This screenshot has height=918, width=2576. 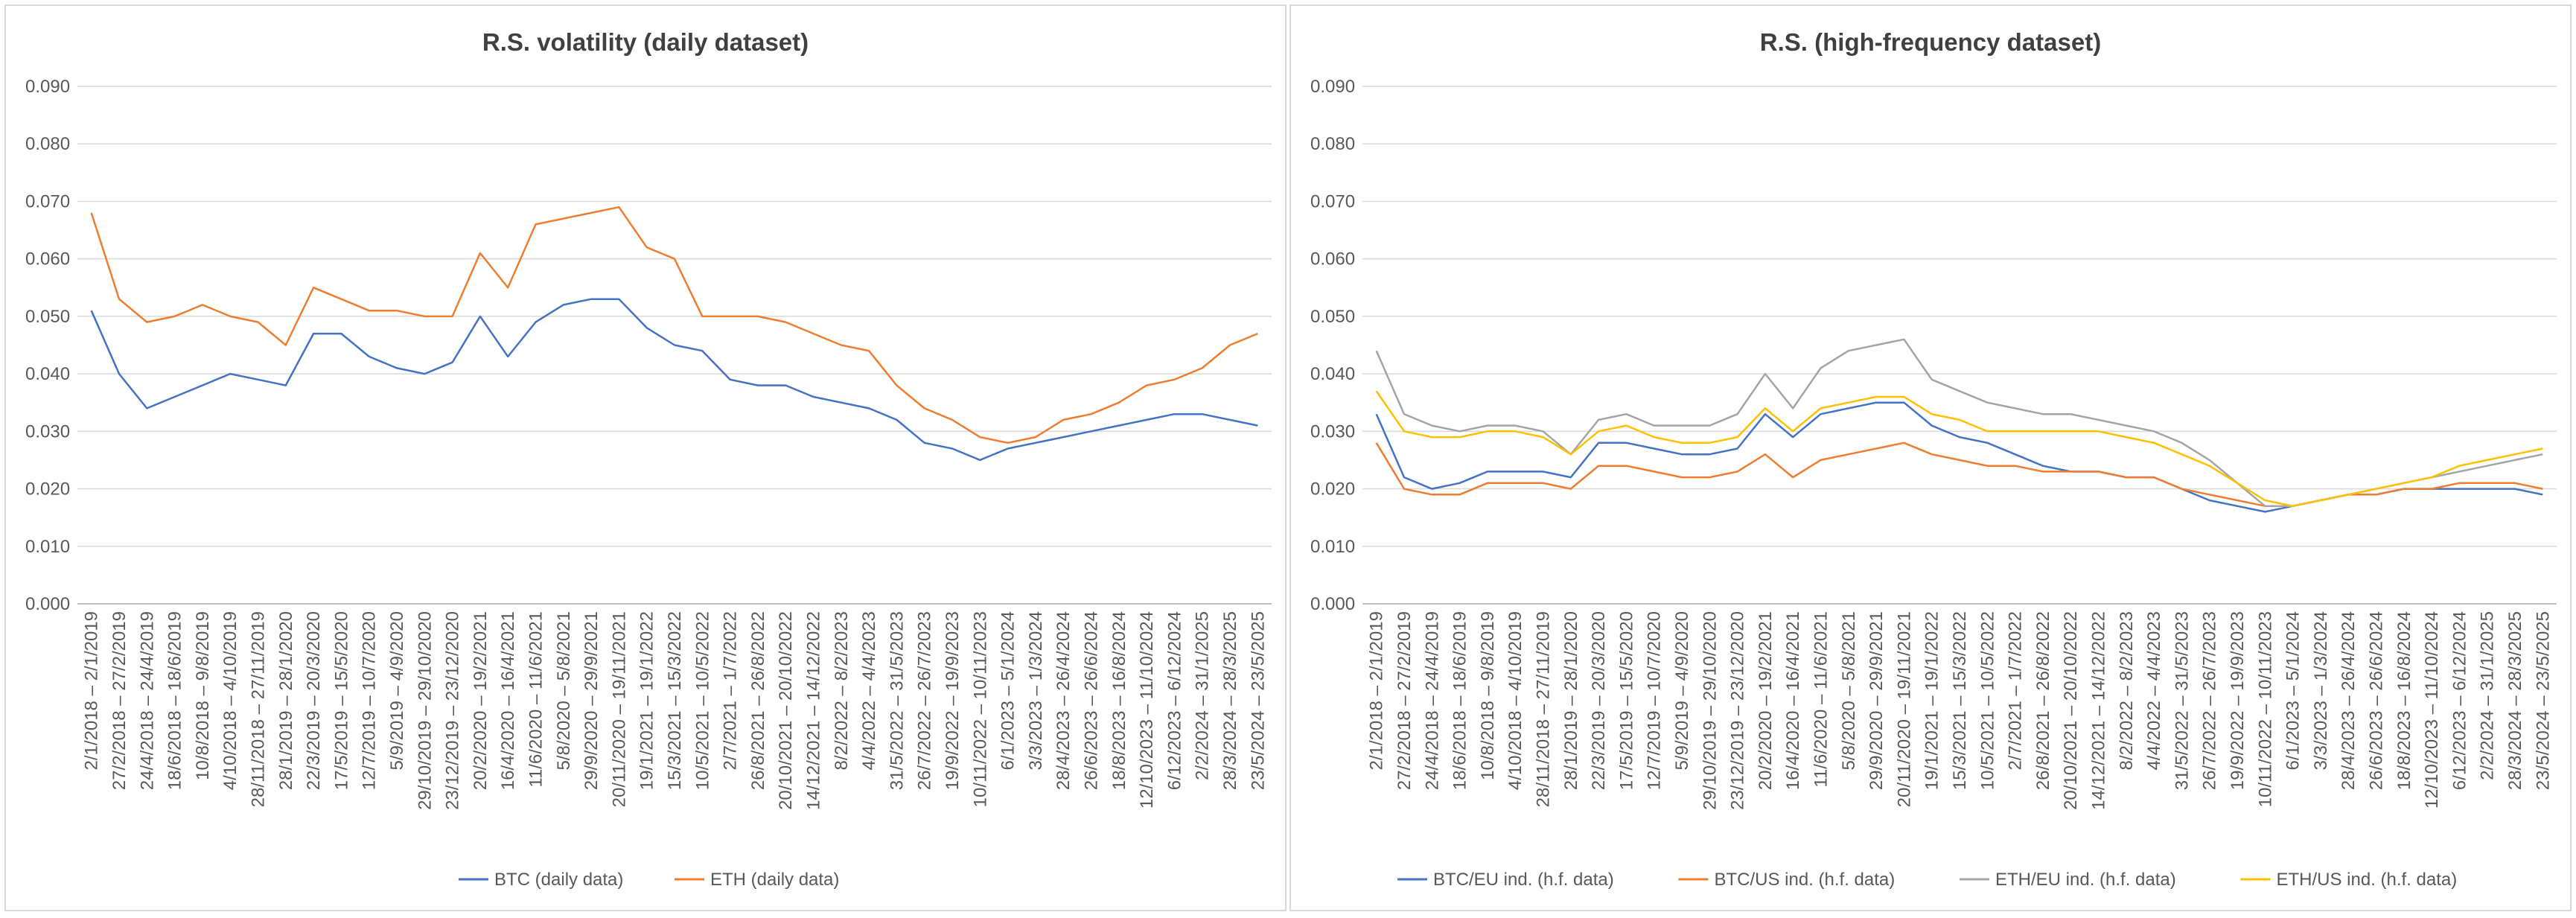 I want to click on legend-label: BTC/US ind. (h.f. data), so click(x=1805, y=880).